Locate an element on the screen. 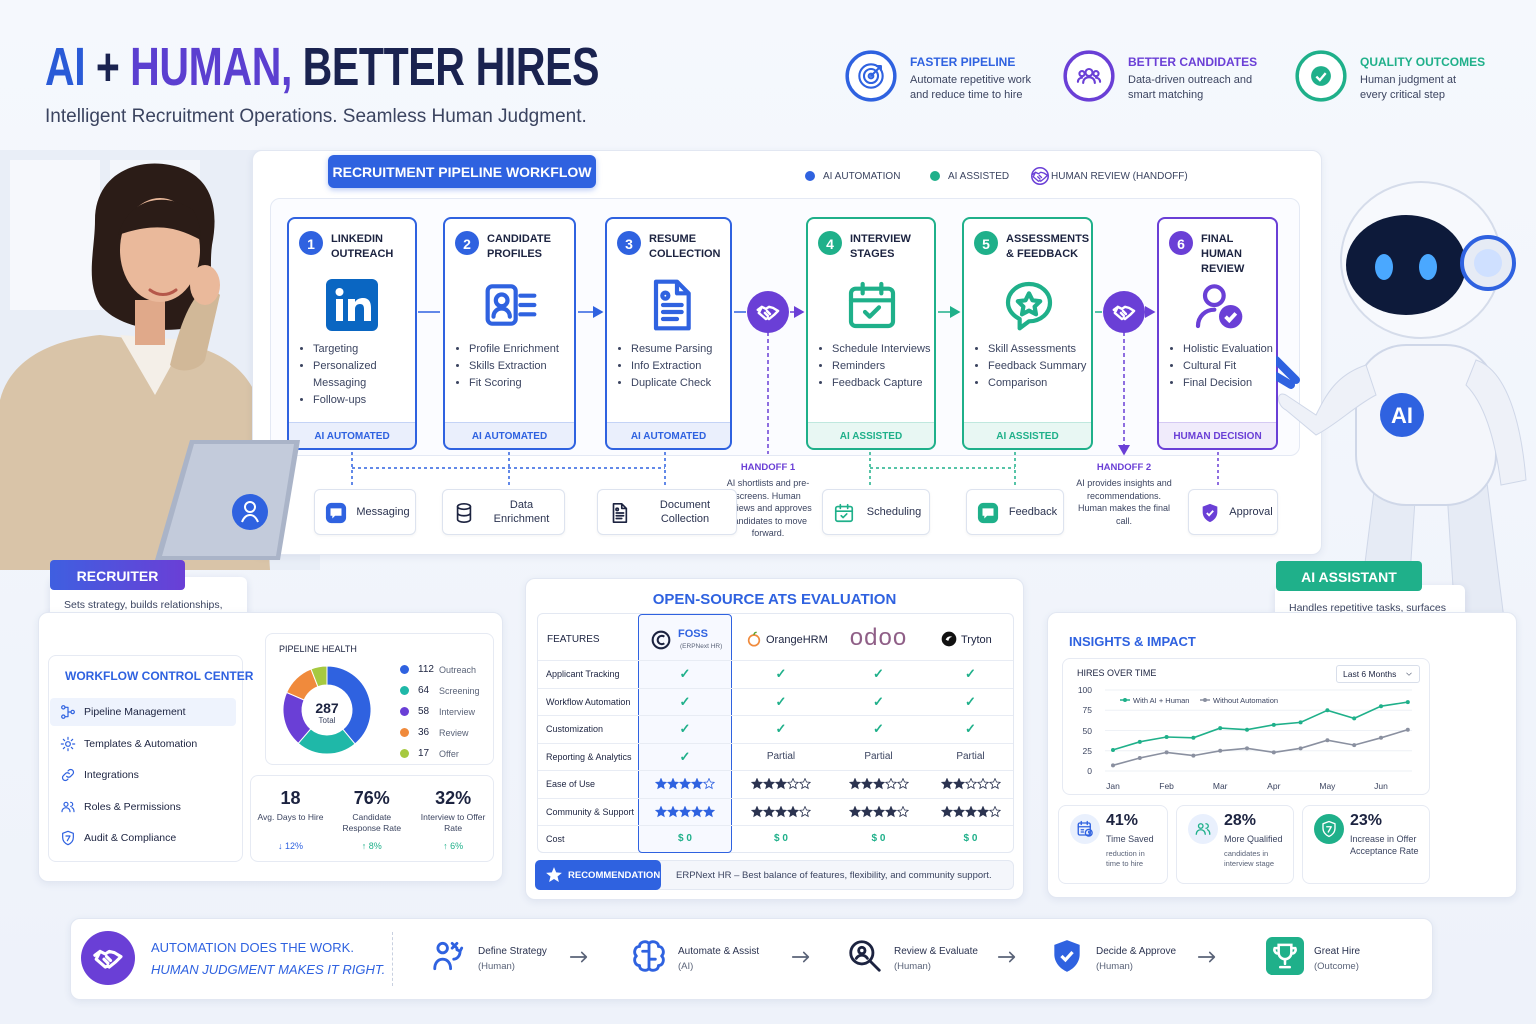 Image resolution: width=1536 pixels, height=1024 pixels. ats-tool-logo is located at coordinates (754, 639).